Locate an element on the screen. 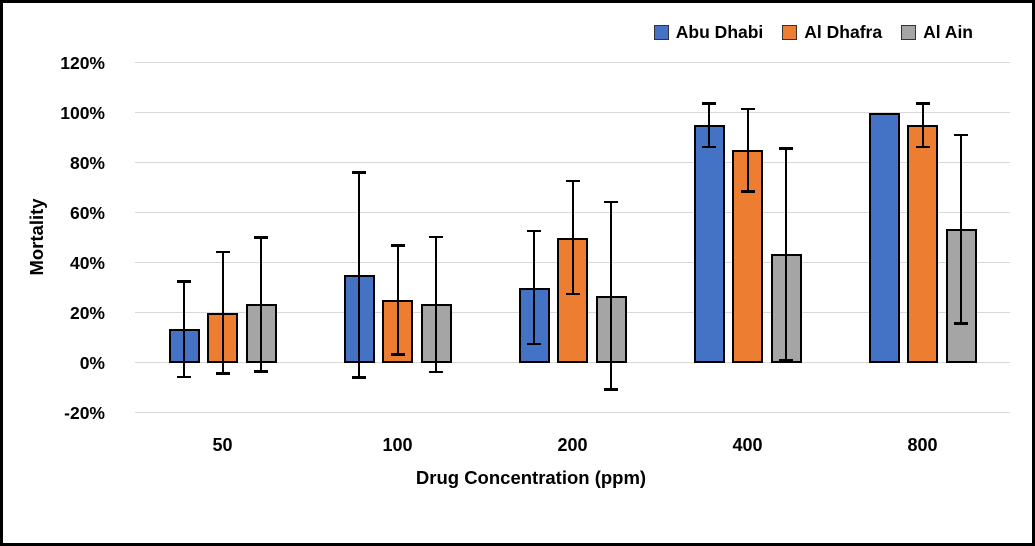 Image resolution: width=1035 pixels, height=546 pixels. y-tick-label: -20% is located at coordinates (84, 412).